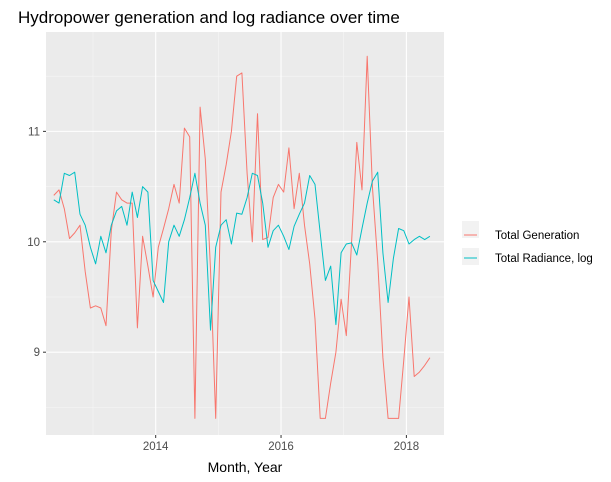 Image resolution: width=611 pixels, height=482 pixels. What do you see at coordinates (281, 447) in the screenshot?
I see `x-tick-label: 2016` at bounding box center [281, 447].